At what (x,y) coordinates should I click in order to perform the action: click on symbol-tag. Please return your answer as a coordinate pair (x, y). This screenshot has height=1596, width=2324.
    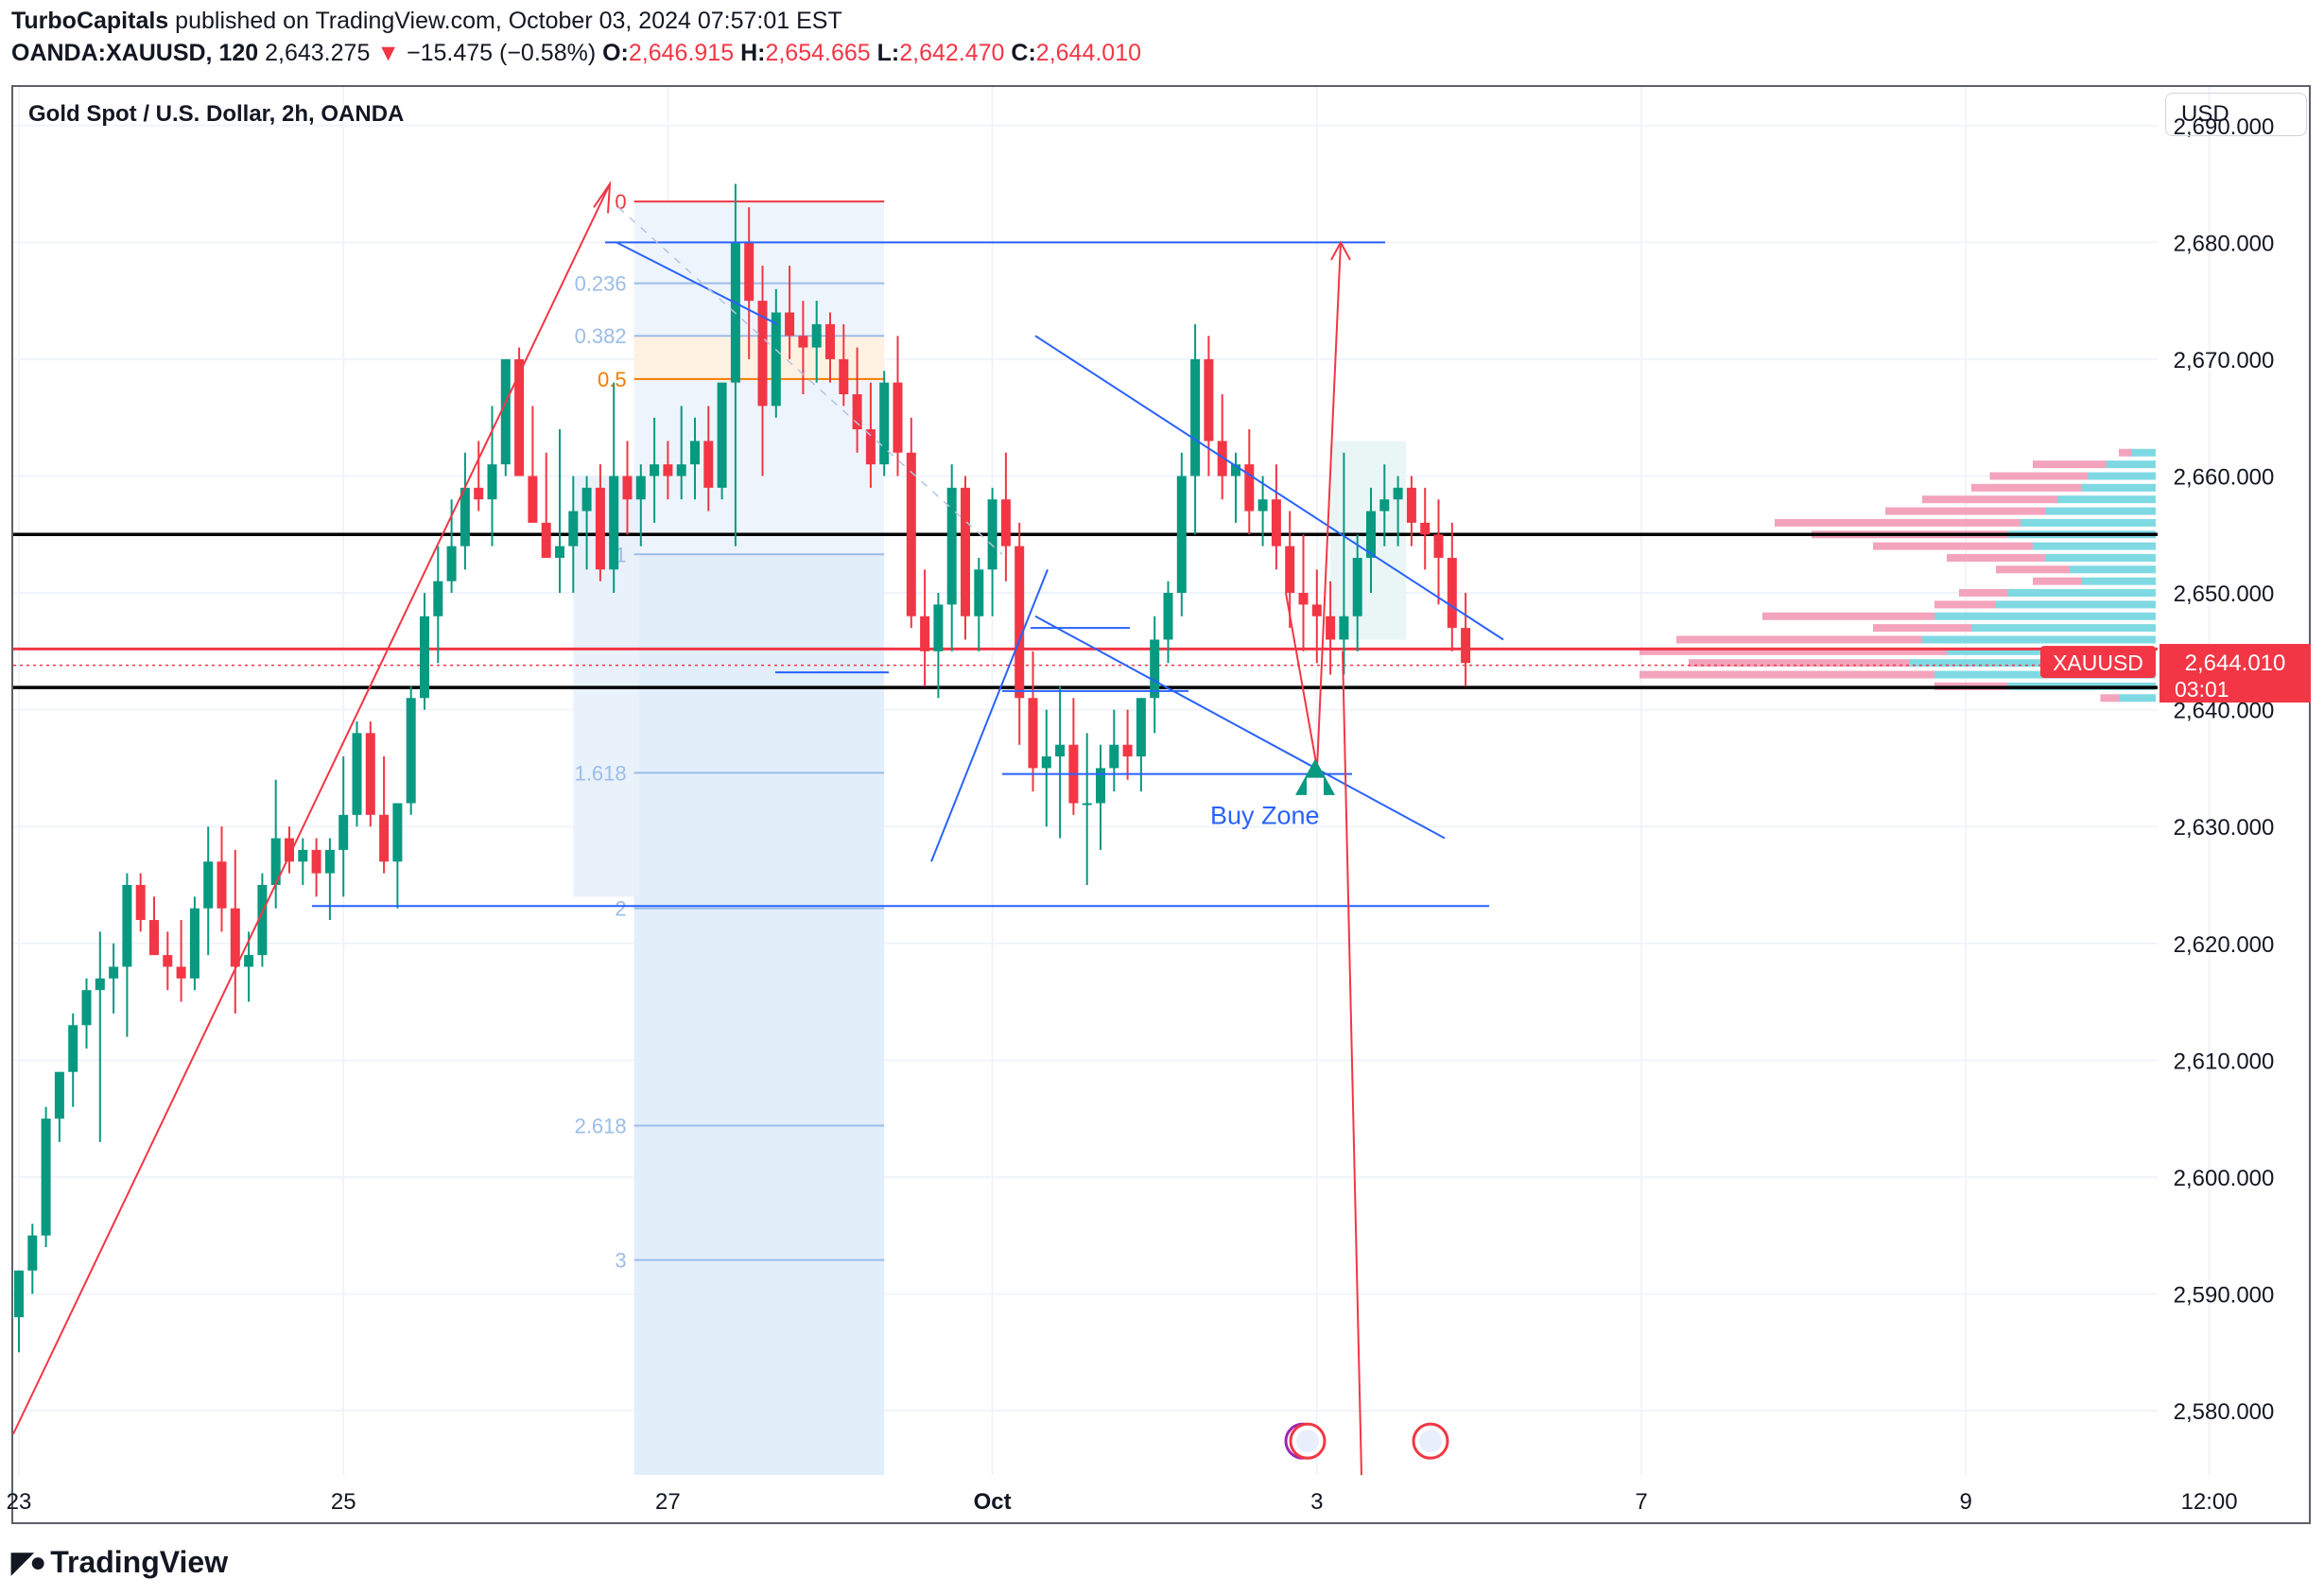
    Looking at the image, I should click on (2098, 663).